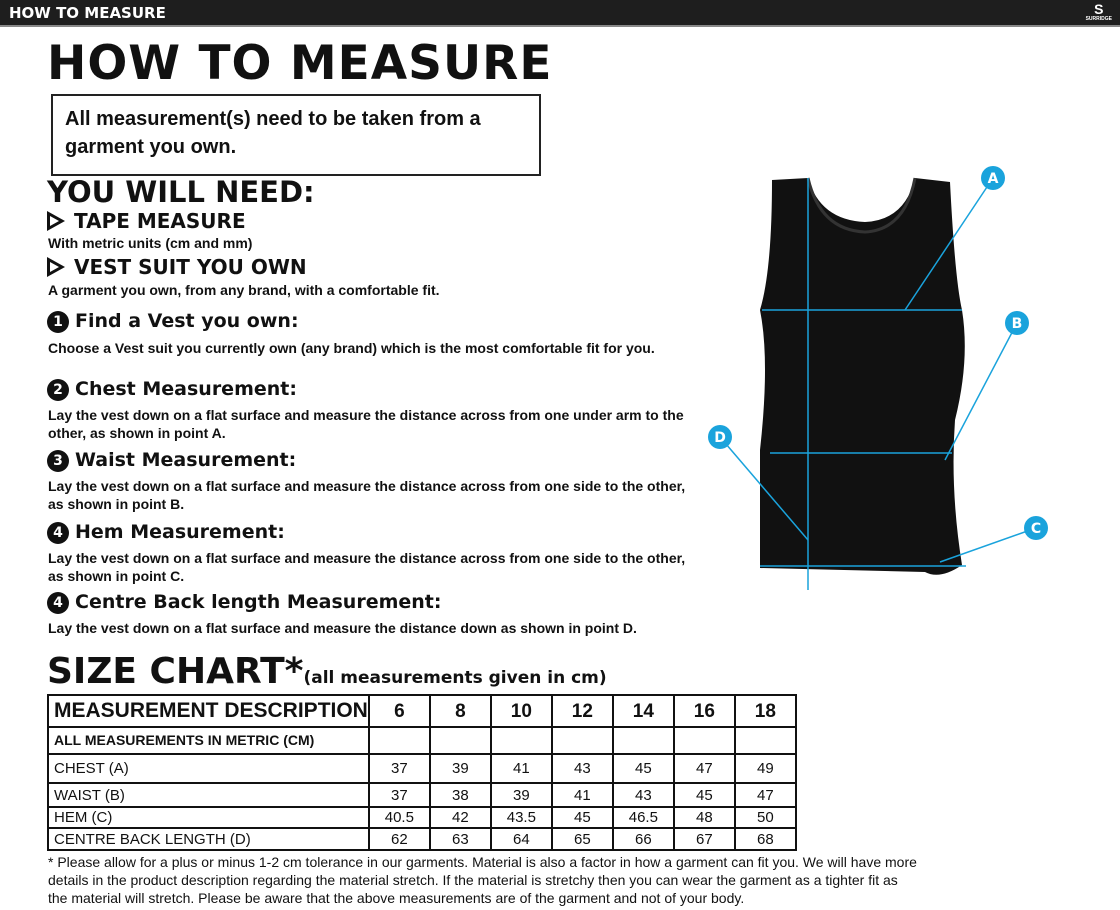  I want to click on point-d-marker, so click(720, 437).